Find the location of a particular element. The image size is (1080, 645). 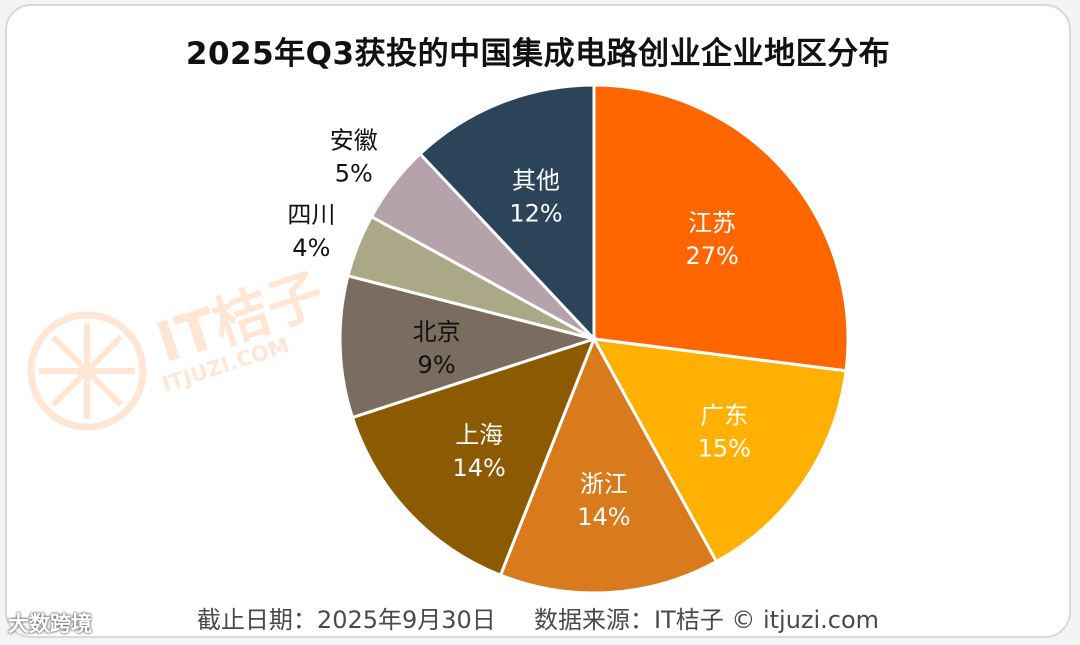

slice-value-5: 4% is located at coordinates (311, 248).